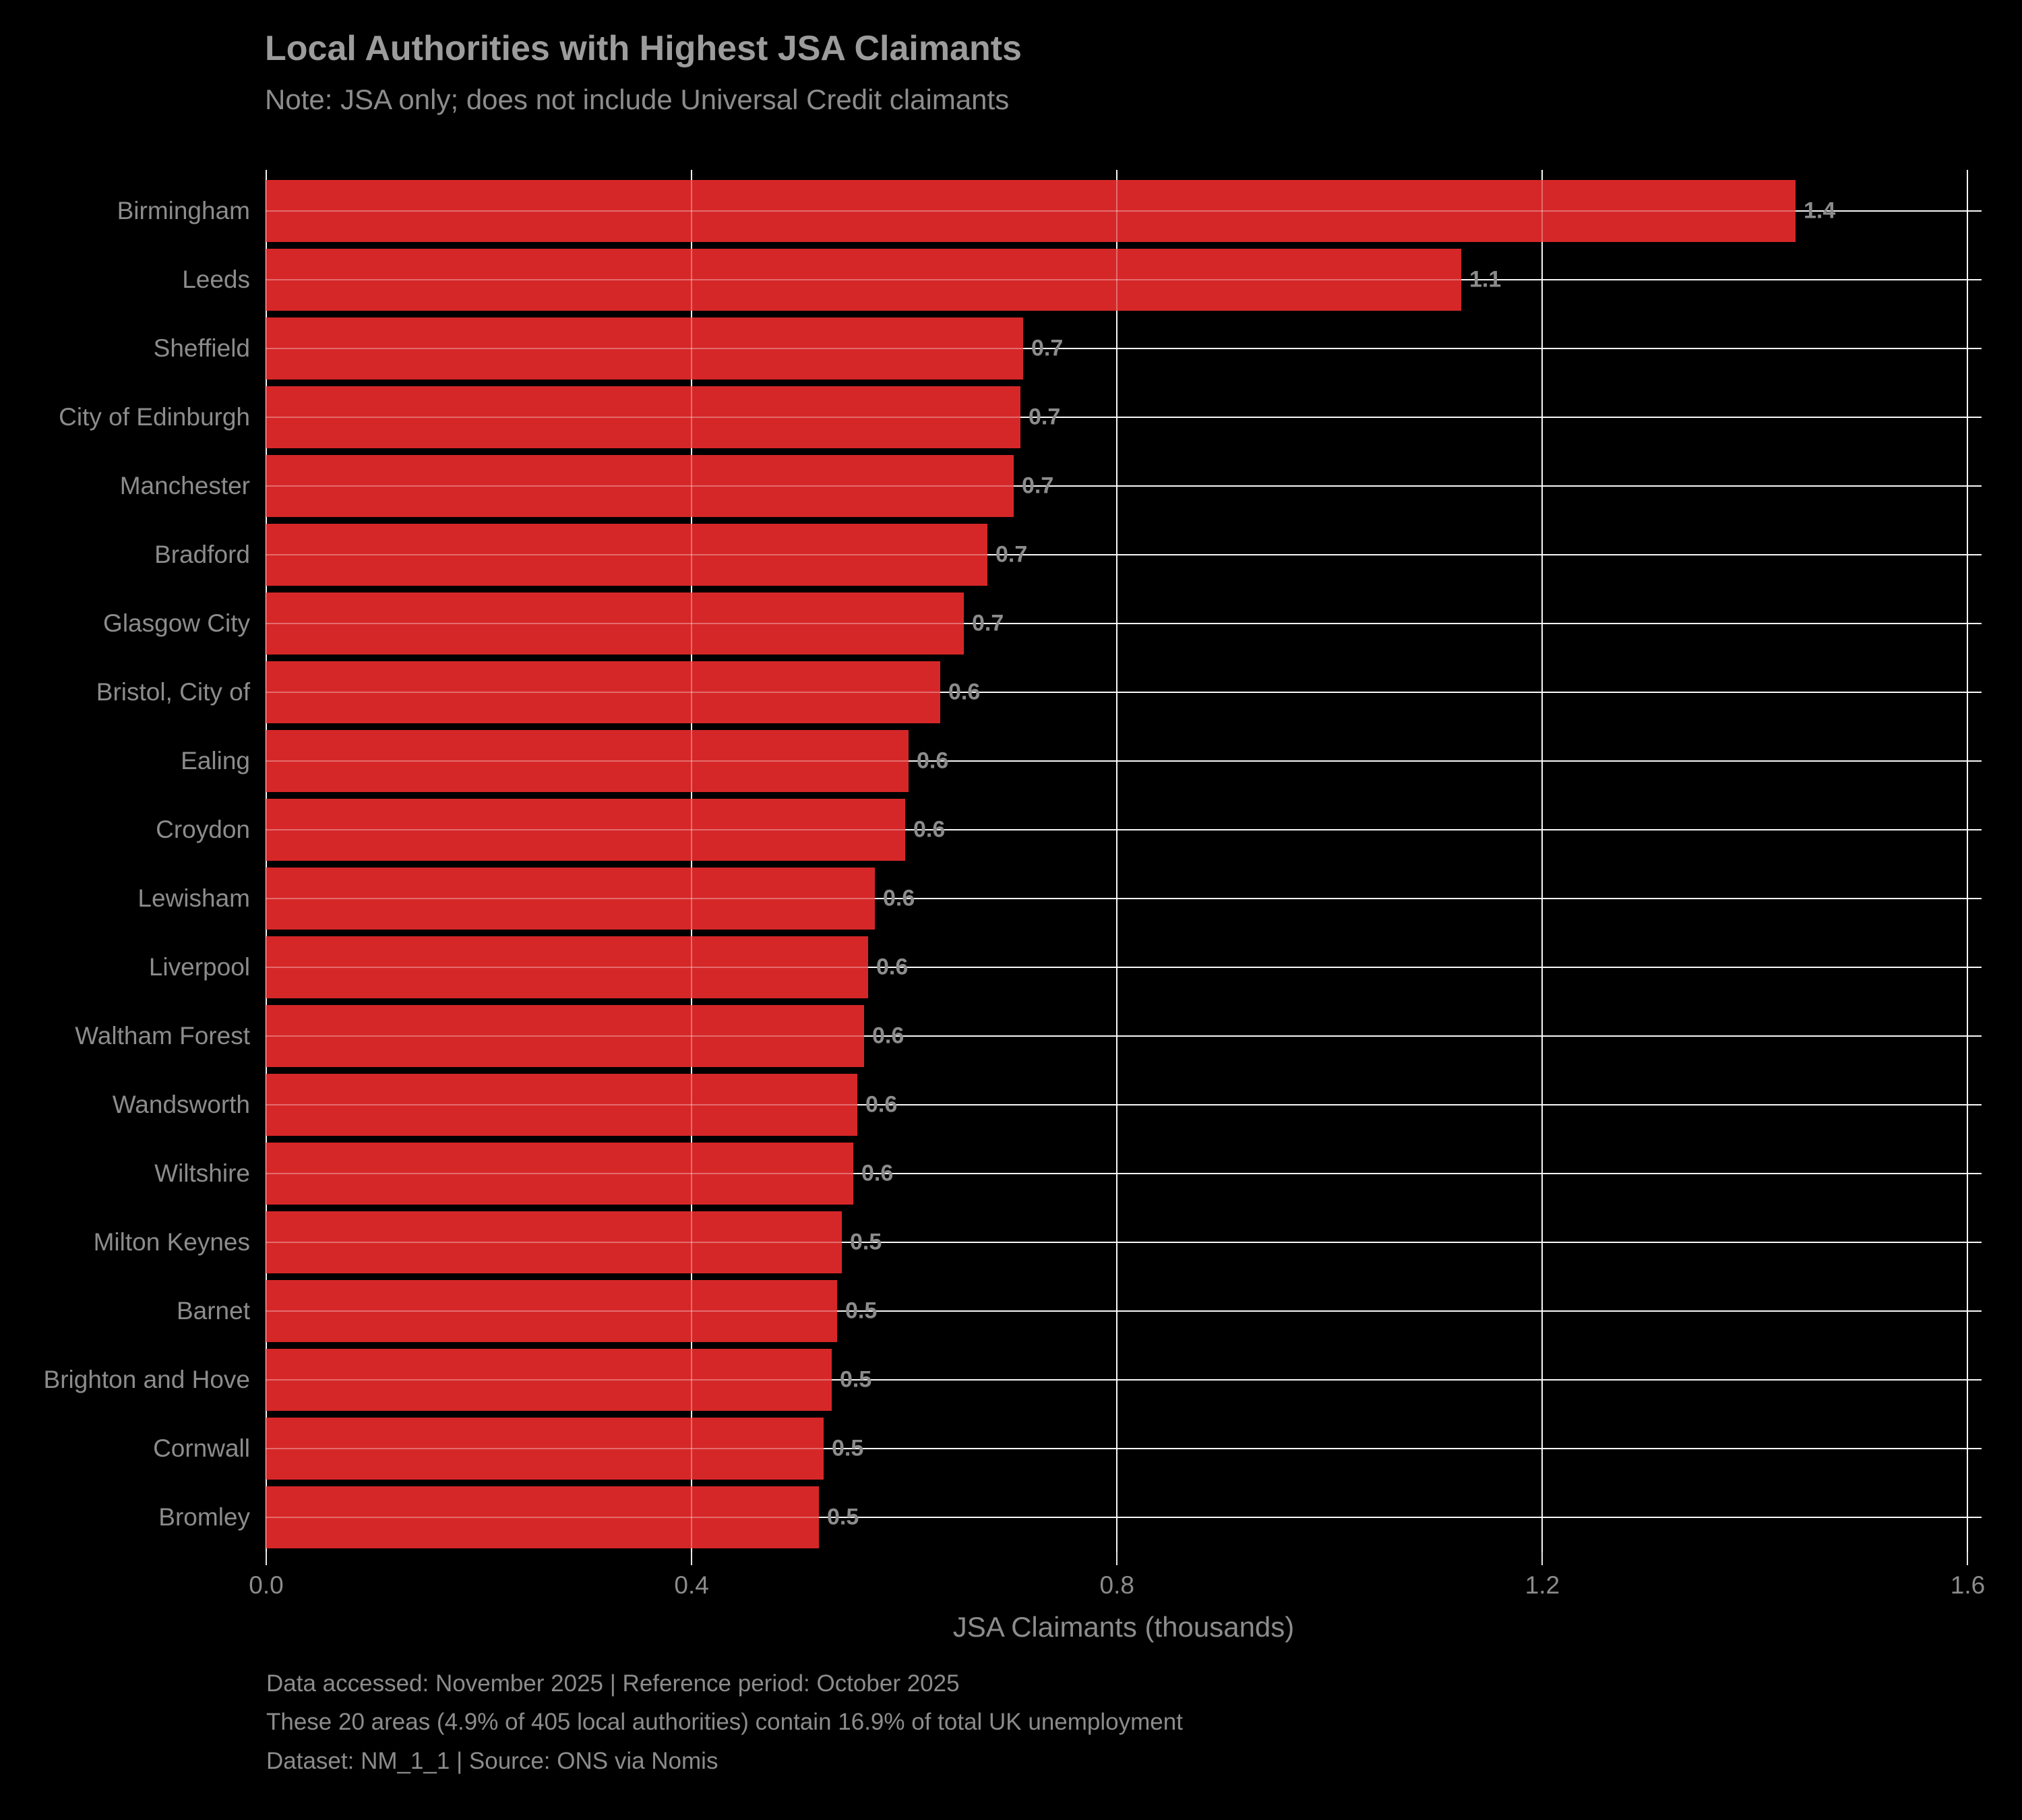 This screenshot has height=1820, width=2022. What do you see at coordinates (216, 279) in the screenshot?
I see `category-label: Leeds` at bounding box center [216, 279].